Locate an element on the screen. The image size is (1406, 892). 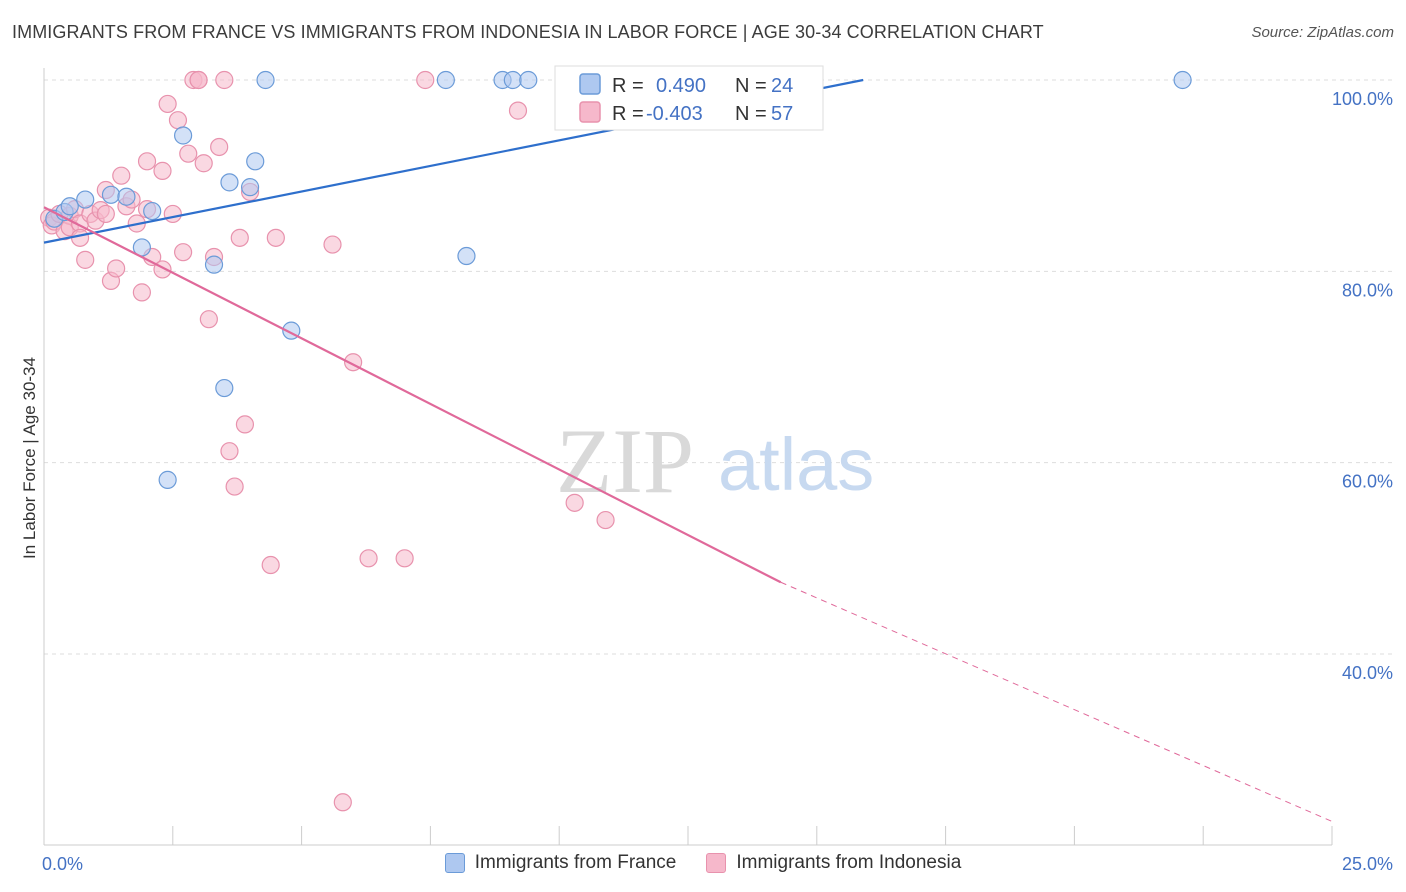
france-r-value: 0.490 is located at coordinates (681, 86).